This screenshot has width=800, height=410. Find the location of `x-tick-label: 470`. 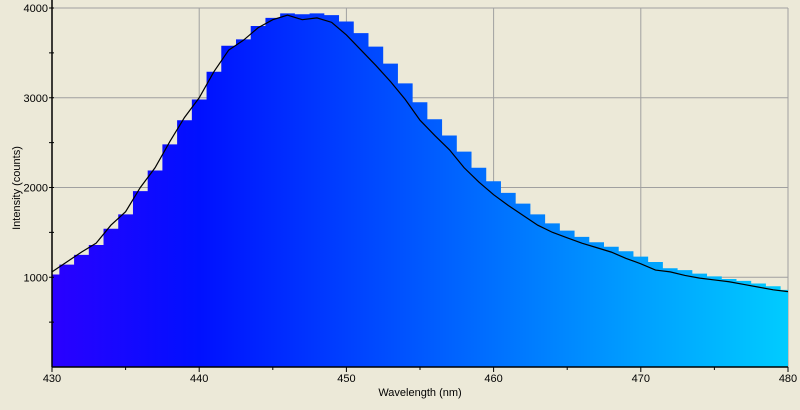

x-tick-label: 470 is located at coordinates (641, 379).